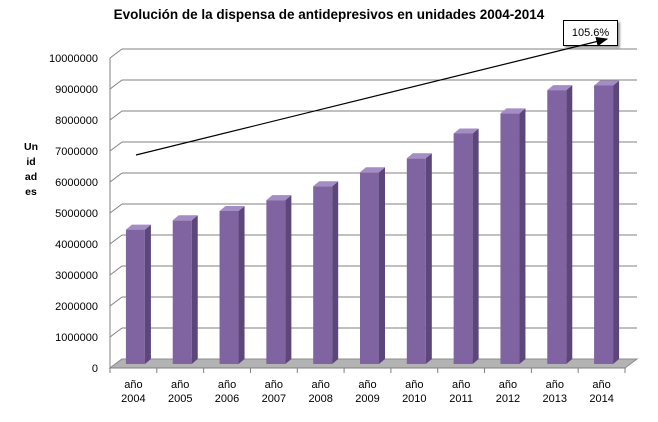 The width and height of the screenshot is (658, 422). Describe the element at coordinates (555, 392) in the screenshot. I see `x-tick-label: año 2013` at that location.